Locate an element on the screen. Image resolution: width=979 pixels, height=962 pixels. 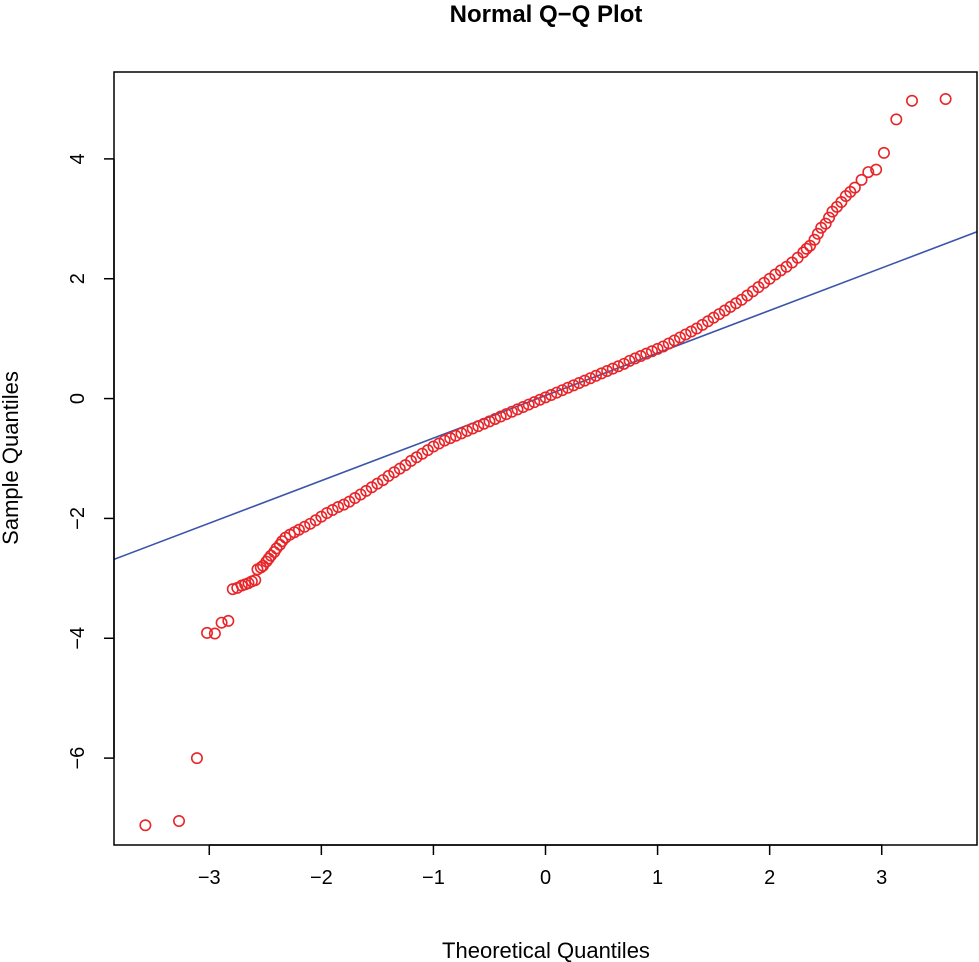
y-tick-label: 4 is located at coordinates (78, 158).